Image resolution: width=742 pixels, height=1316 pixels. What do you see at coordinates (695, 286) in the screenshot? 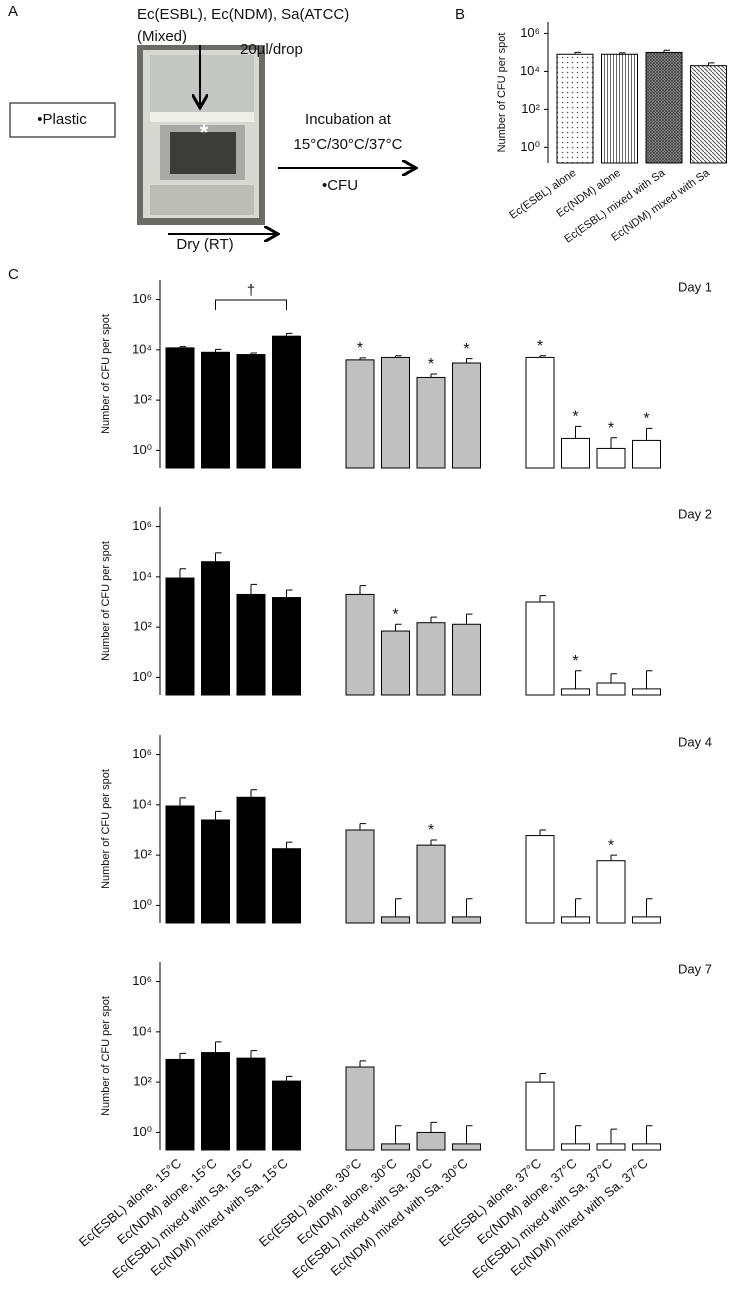
I see `panel-title: Day 1` at bounding box center [695, 286].